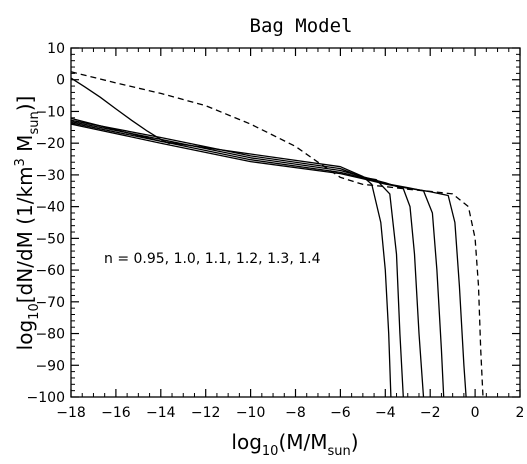  Describe the element at coordinates (50, 239) in the screenshot. I see `y-tick-label: −50` at that location.